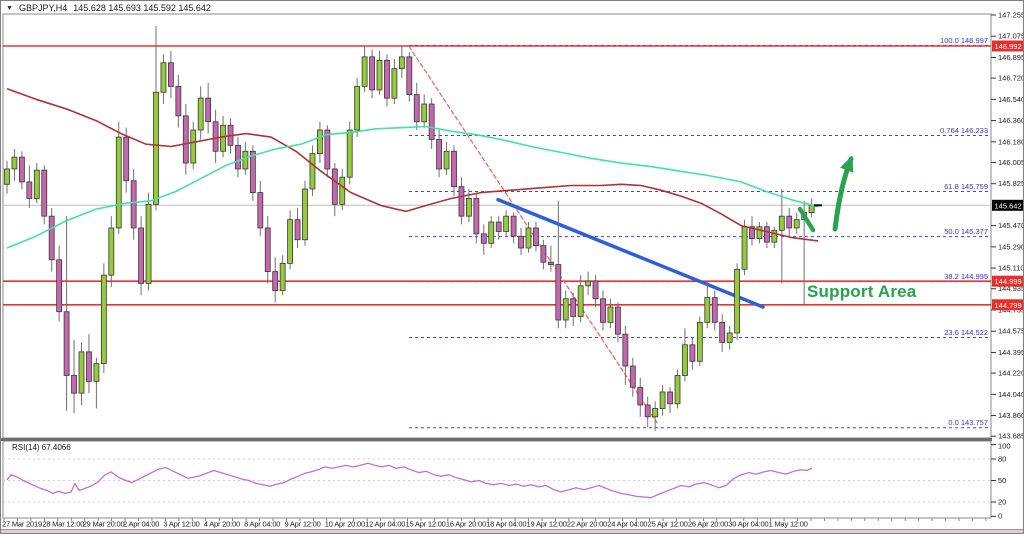 The image size is (1024, 534). I want to click on price-tick-label: 146.180, so click(1011, 141).